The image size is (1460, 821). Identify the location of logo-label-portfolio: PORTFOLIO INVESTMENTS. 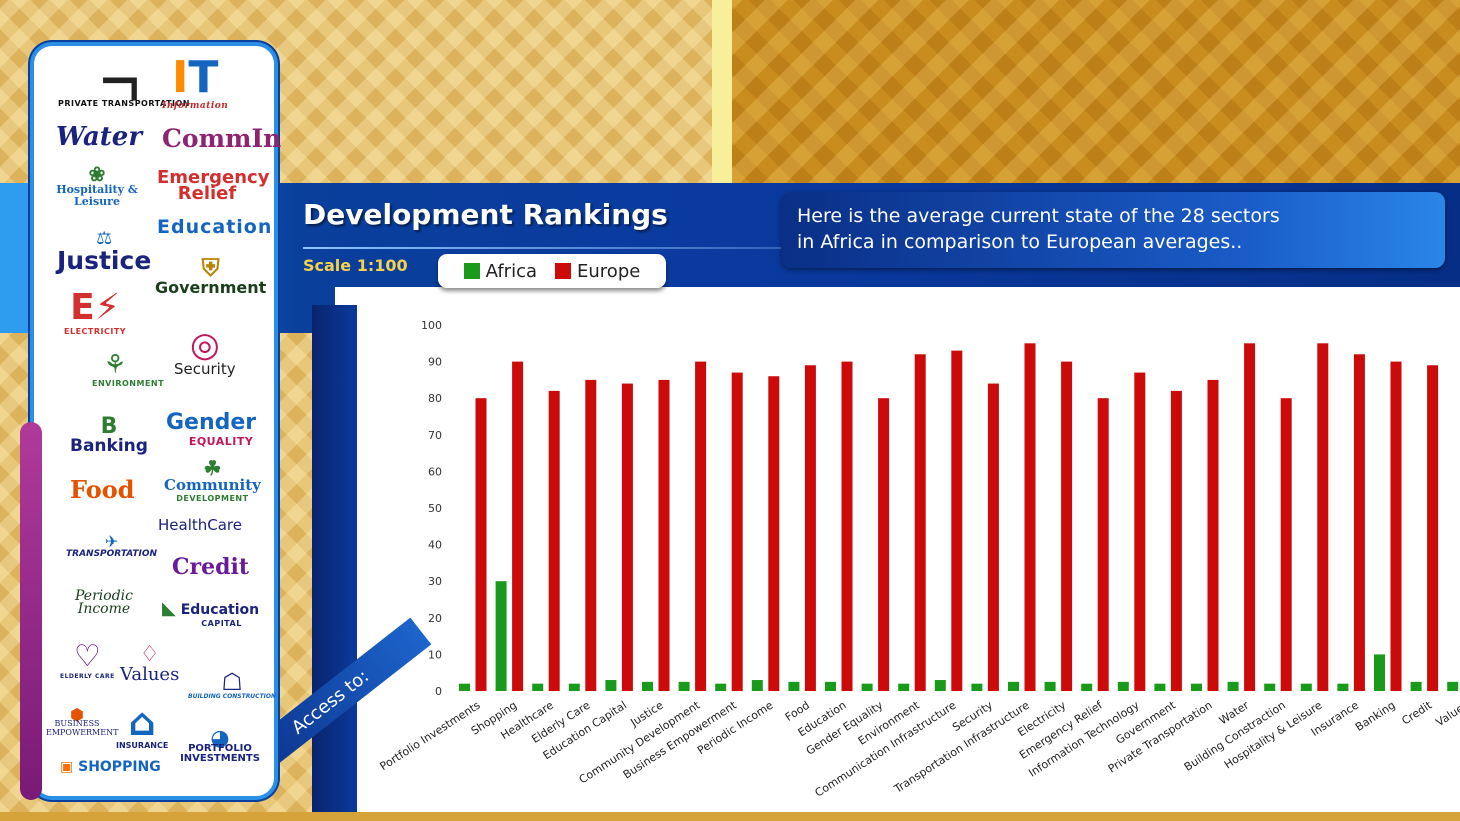
(220, 753).